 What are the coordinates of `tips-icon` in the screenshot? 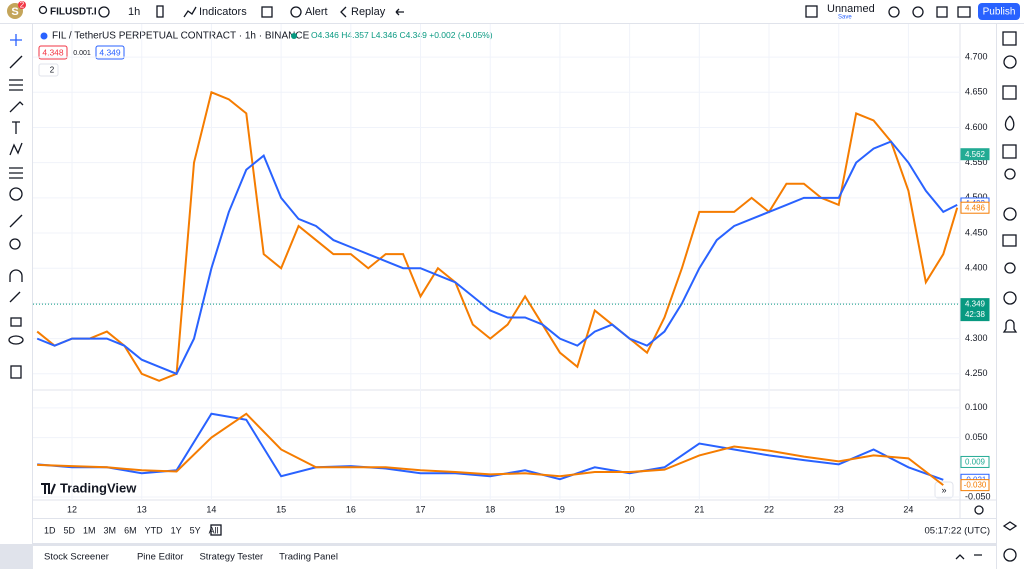 It's located at (1010, 268).